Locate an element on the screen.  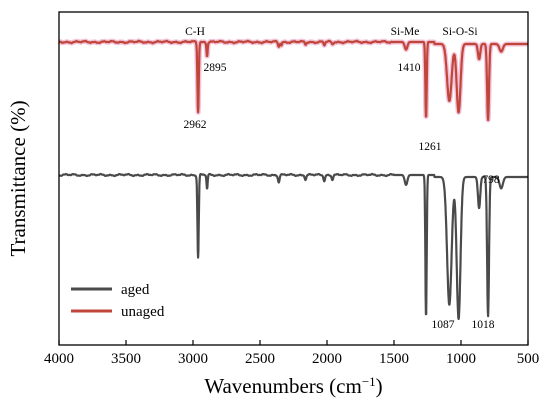
annotation-1018: 1018 is located at coordinates (483, 325).